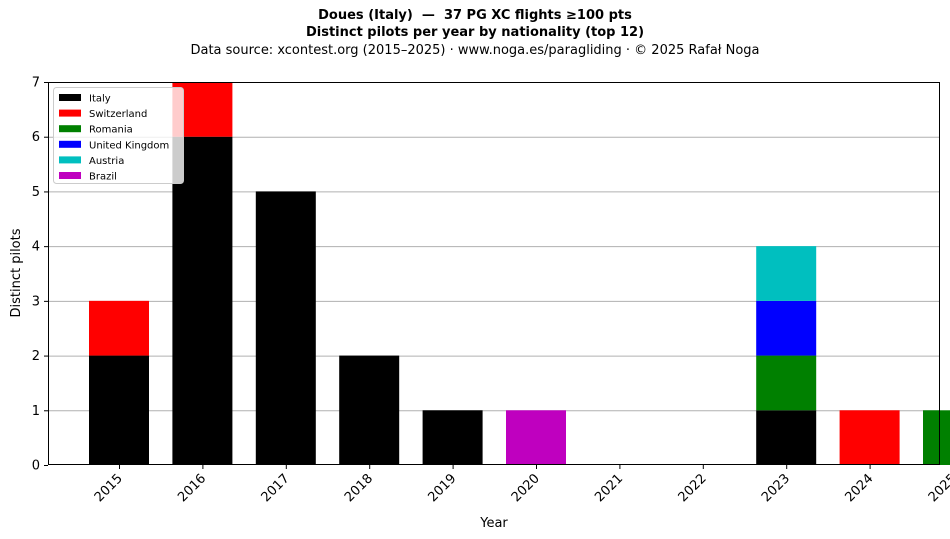 The image size is (950, 539). I want to click on x-tick-label: 2015, so click(109, 488).